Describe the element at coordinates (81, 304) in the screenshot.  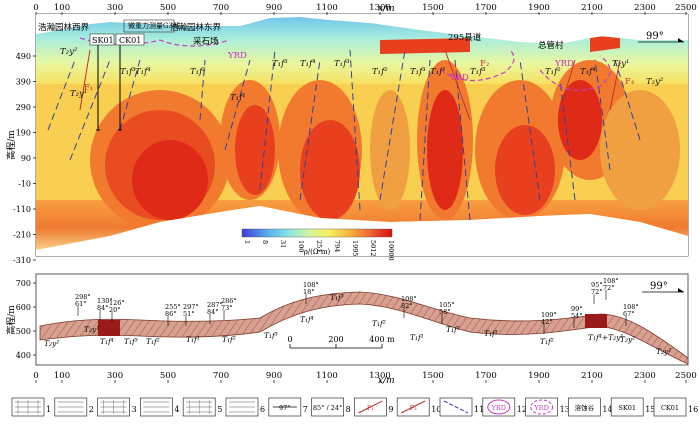
I see `attitude-dip: 61°` at that location.